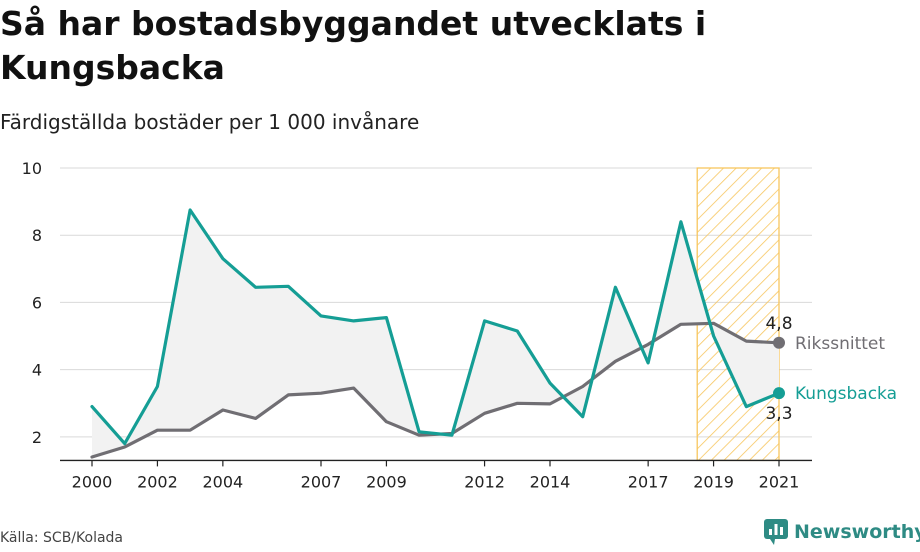 Image resolution: width=920 pixels, height=552 pixels. Describe the element at coordinates (386, 481) in the screenshot. I see `x-tick-label: 2009` at that location.